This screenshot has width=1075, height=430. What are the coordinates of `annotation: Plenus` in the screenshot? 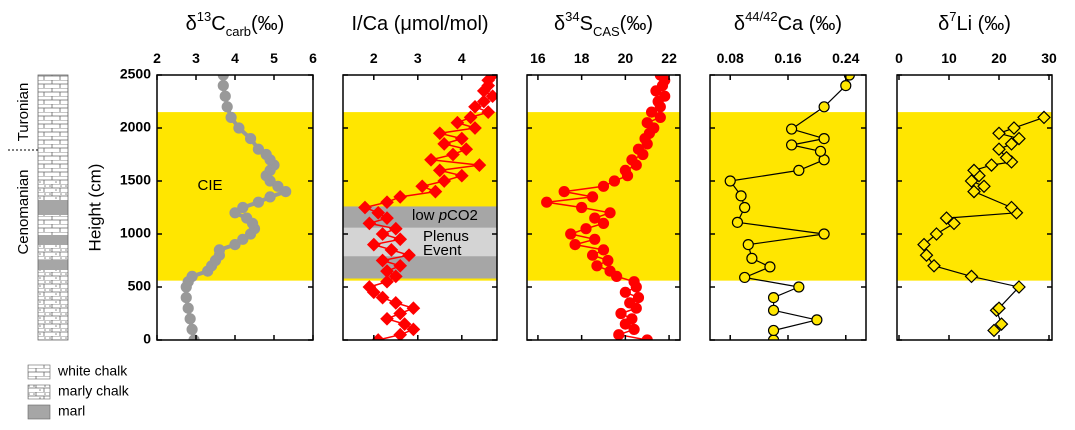 It's located at (446, 236).